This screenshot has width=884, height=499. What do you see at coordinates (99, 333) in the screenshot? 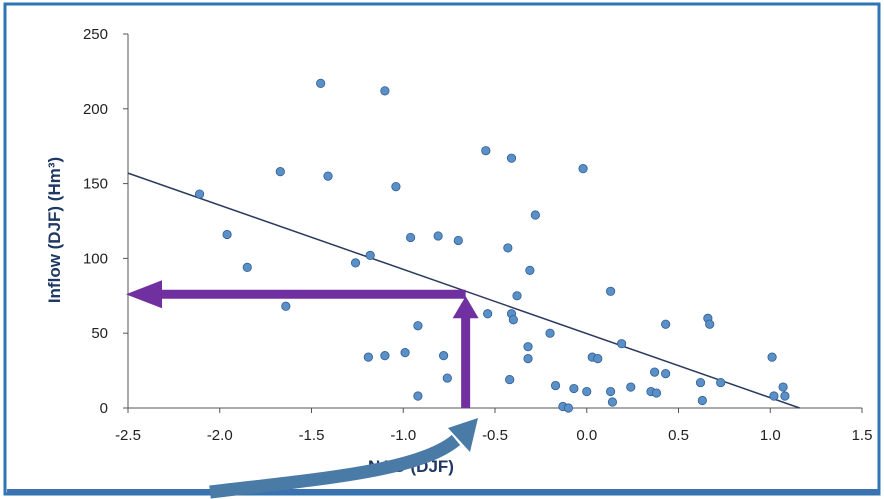
I see `y-tick-label: 50` at bounding box center [99, 333].